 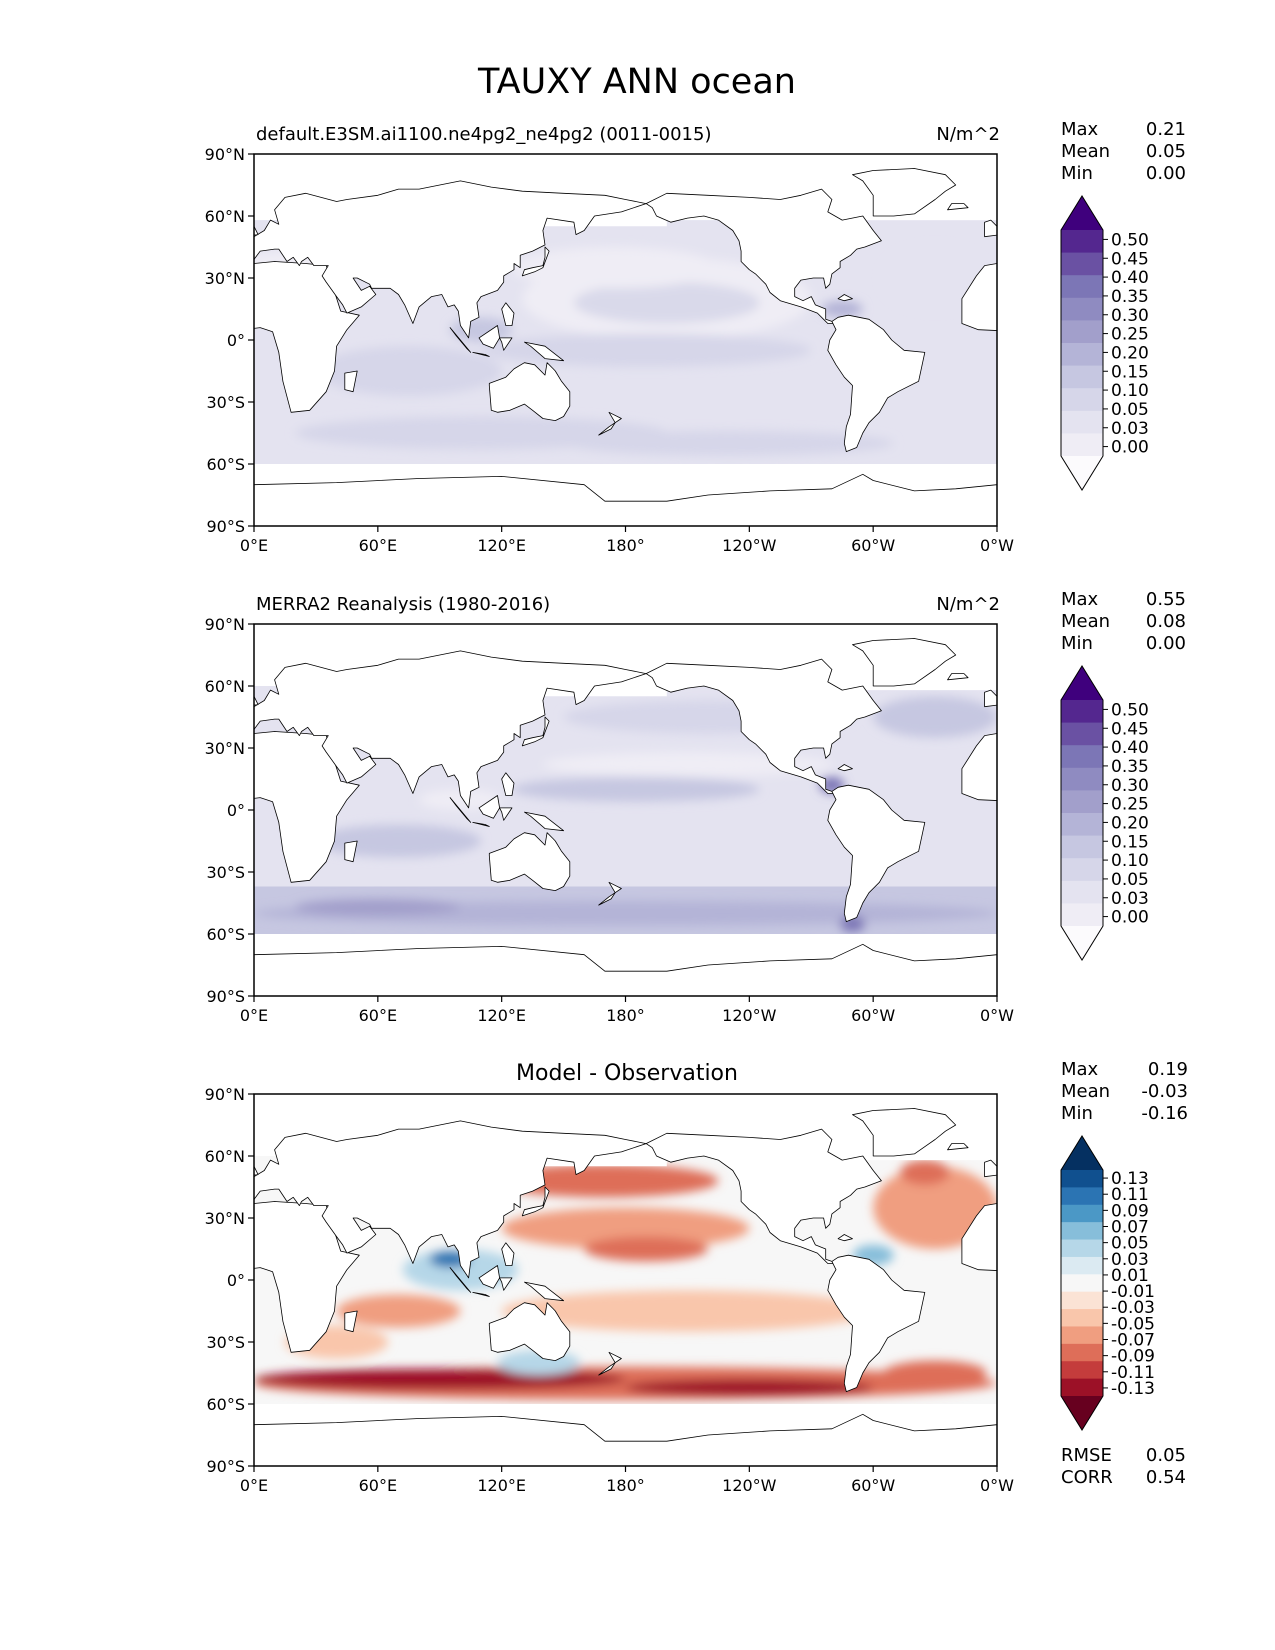 What do you see at coordinates (1166, 129) in the screenshot?
I see `stat-value: 0.21` at bounding box center [1166, 129].